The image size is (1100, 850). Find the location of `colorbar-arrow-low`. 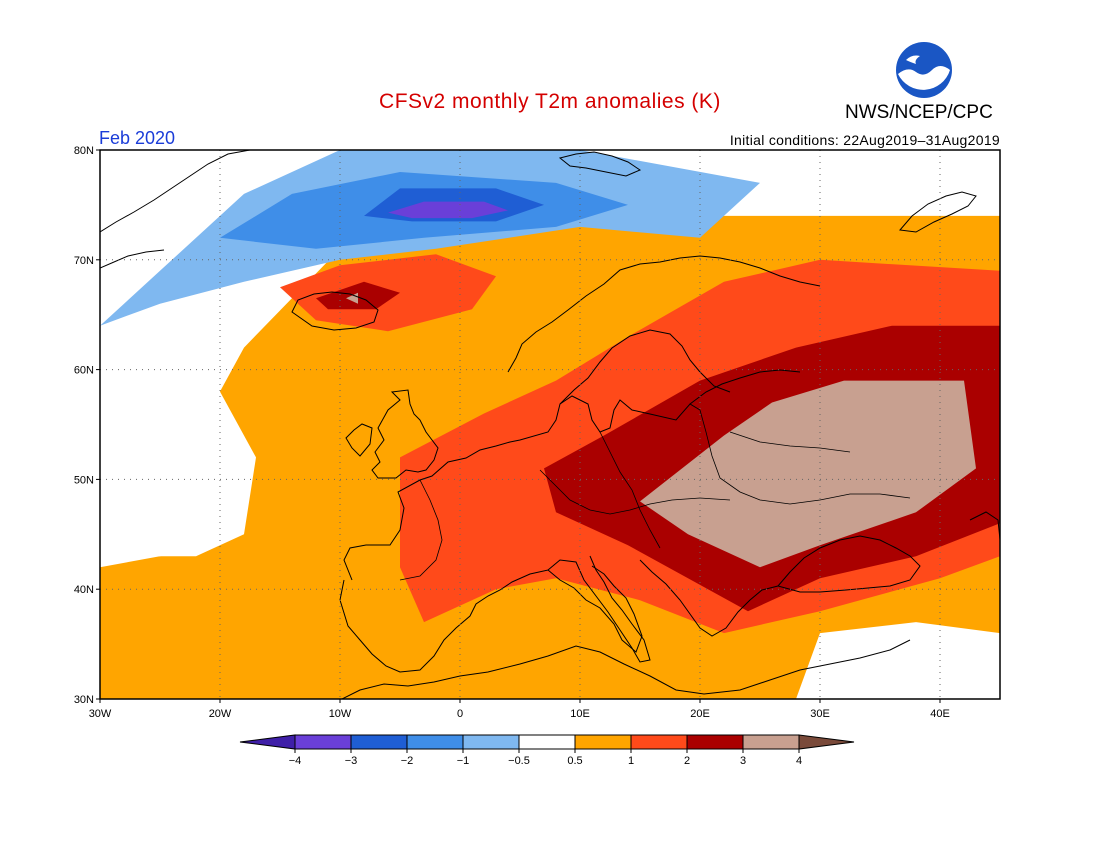

colorbar-arrow-low is located at coordinates (267, 742).